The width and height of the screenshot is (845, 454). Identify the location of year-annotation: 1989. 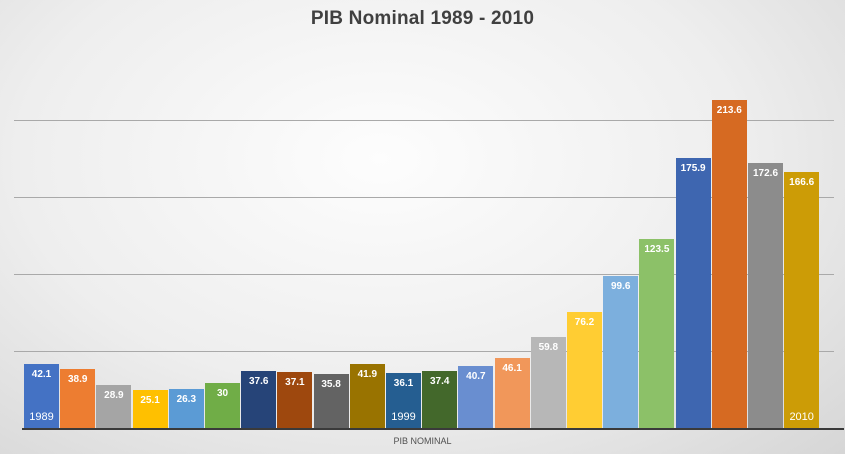
(41, 417).